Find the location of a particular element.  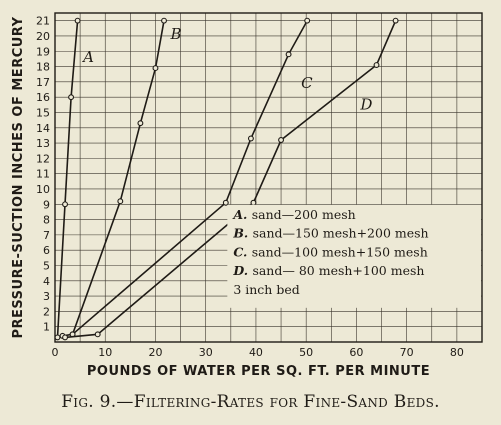

x-tick-label: 0 is located at coordinates (55, 352).